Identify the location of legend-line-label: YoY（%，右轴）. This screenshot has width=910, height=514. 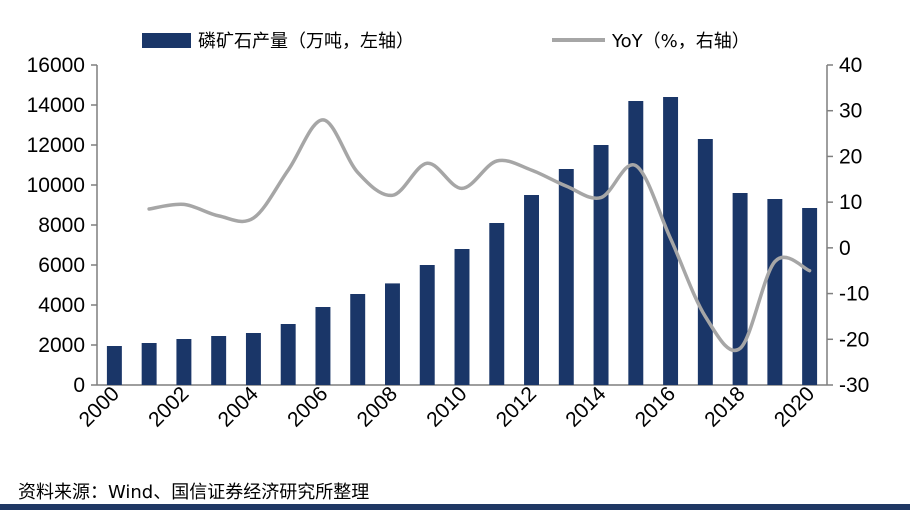
(680, 41).